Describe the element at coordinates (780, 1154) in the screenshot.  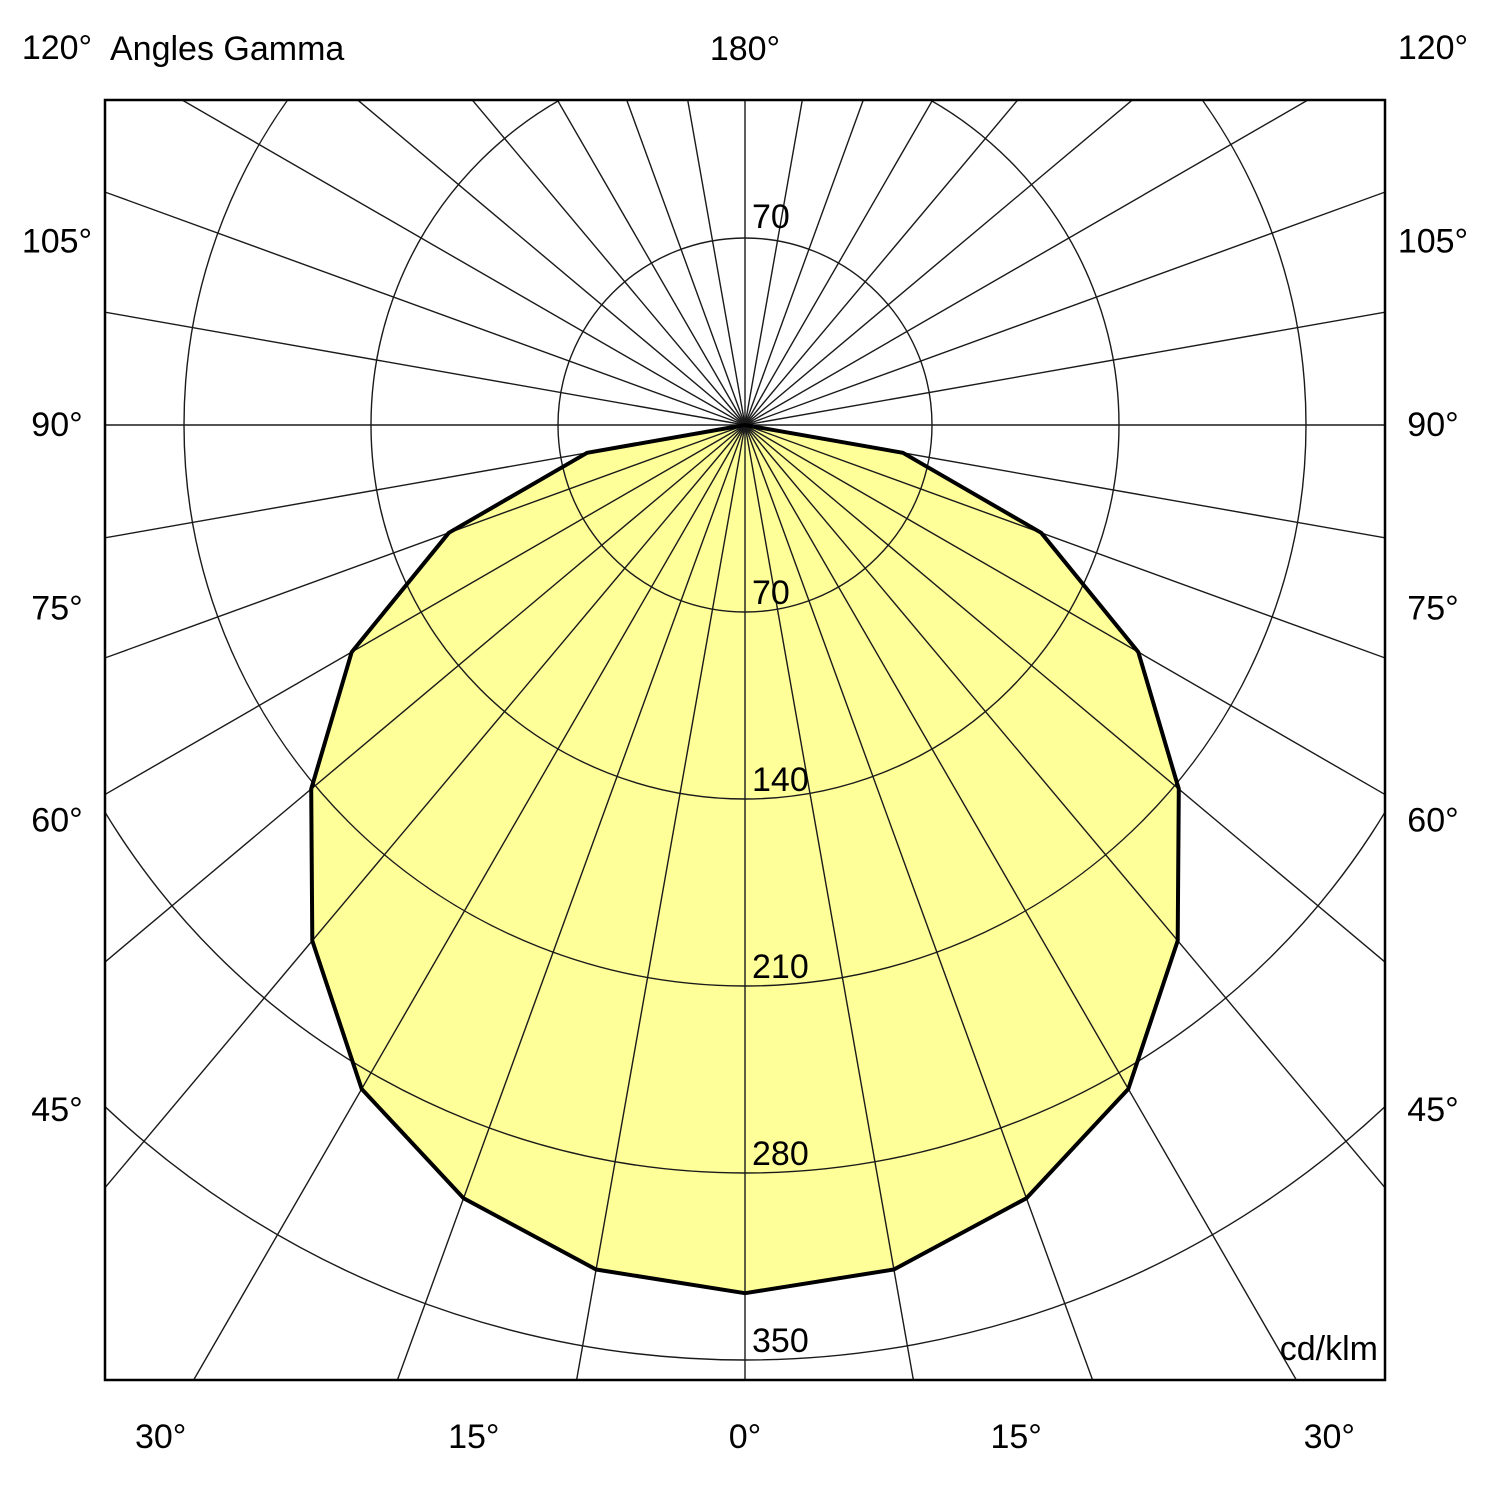
I see `radial-tick-label: 280` at that location.